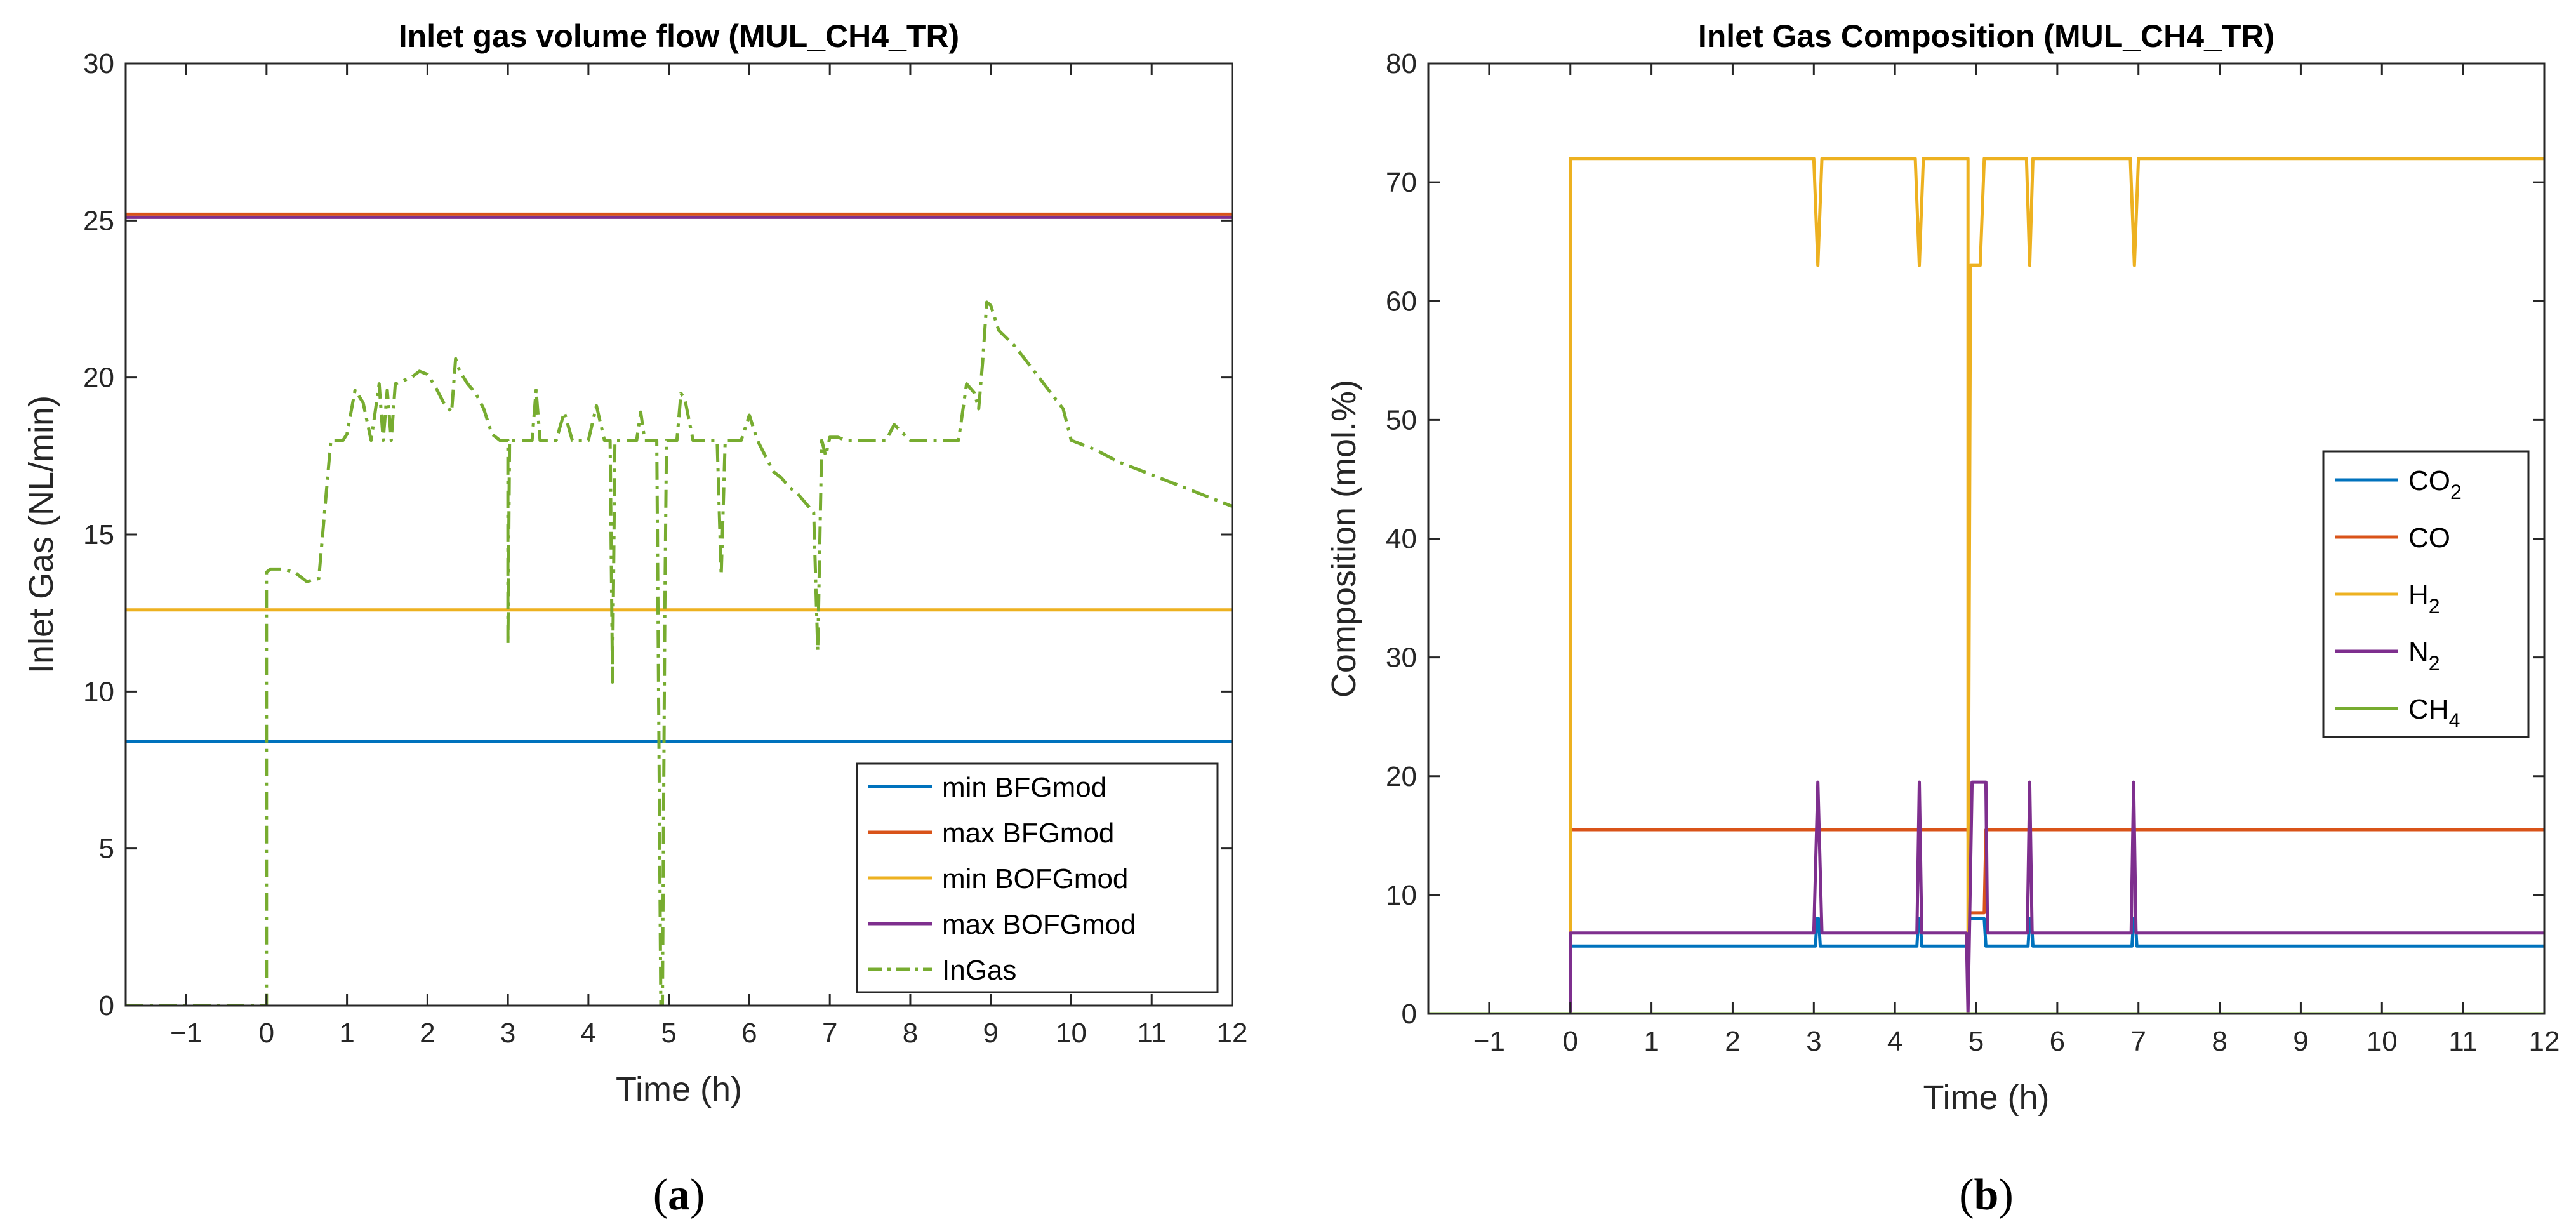  What do you see at coordinates (1035, 878) in the screenshot?
I see `legend-label: min BOFGmod` at bounding box center [1035, 878].